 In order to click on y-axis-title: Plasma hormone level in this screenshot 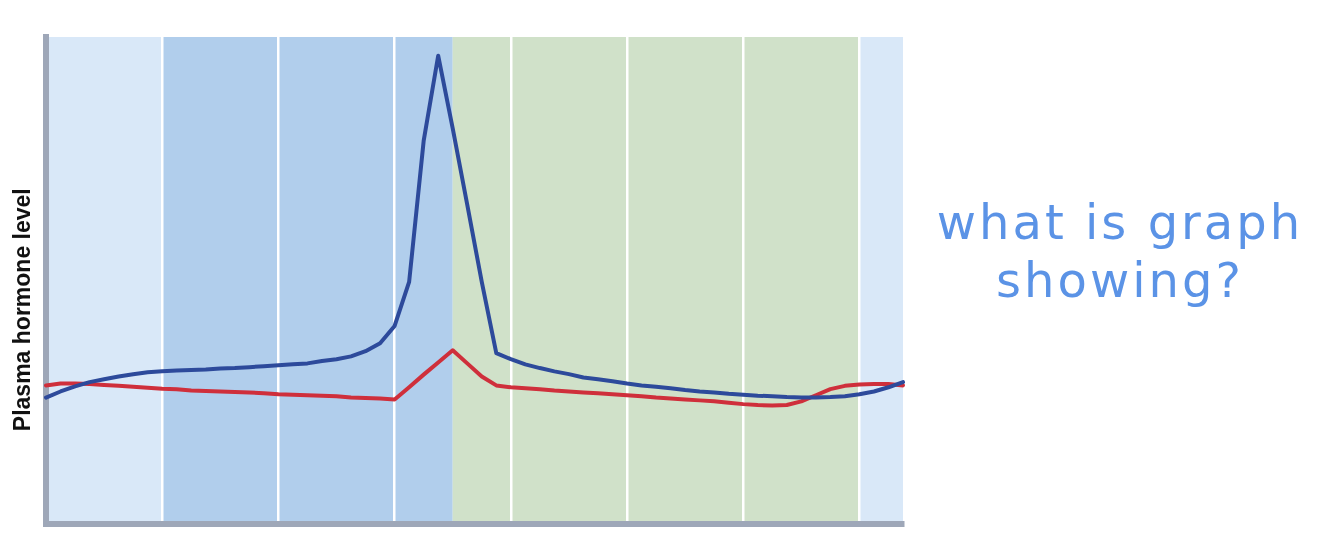, I will do `click(22, 310)`.